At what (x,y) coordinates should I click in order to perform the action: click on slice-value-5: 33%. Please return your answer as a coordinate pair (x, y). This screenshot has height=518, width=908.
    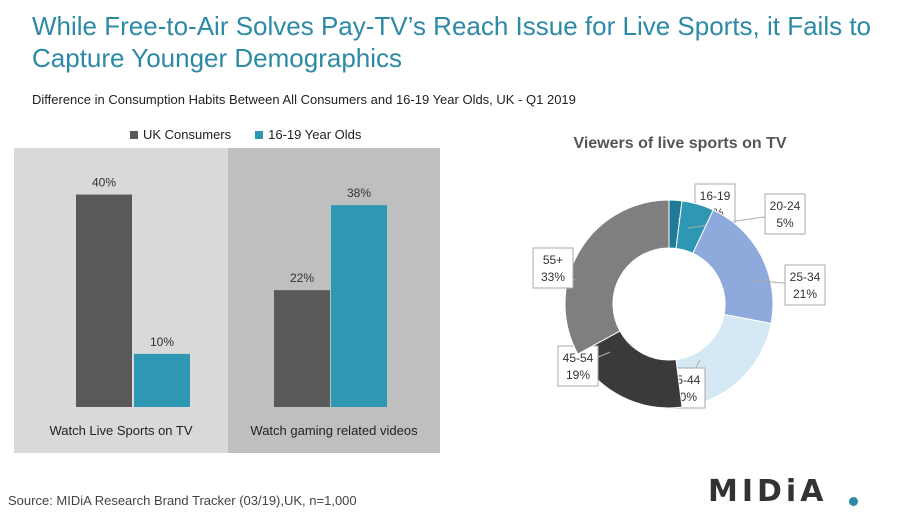
    Looking at the image, I should click on (553, 277).